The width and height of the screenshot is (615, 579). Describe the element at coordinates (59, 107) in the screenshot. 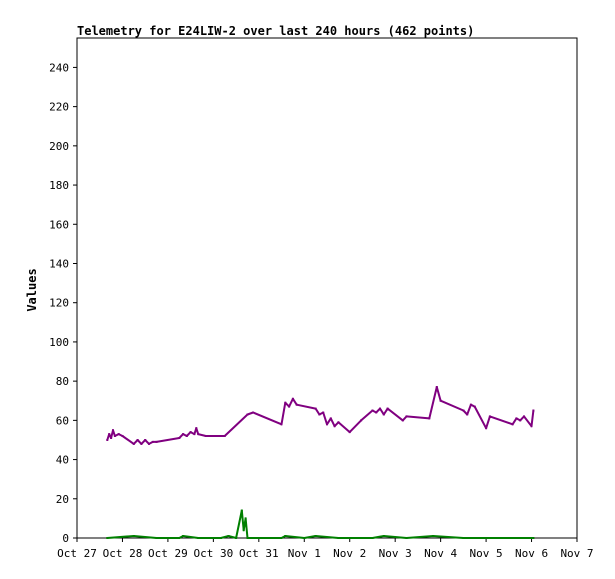

I see `y-tick-label: 220` at that location.